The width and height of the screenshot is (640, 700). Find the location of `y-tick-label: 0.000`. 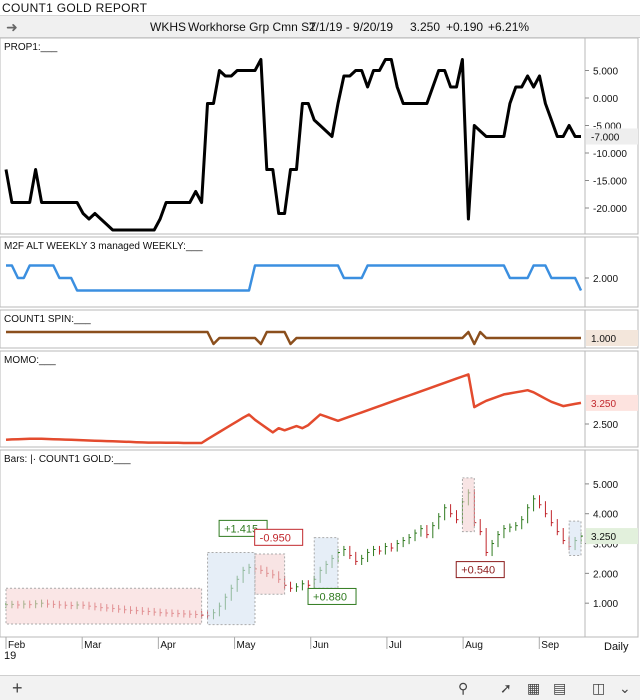

y-tick-label: 0.000 is located at coordinates (605, 99).